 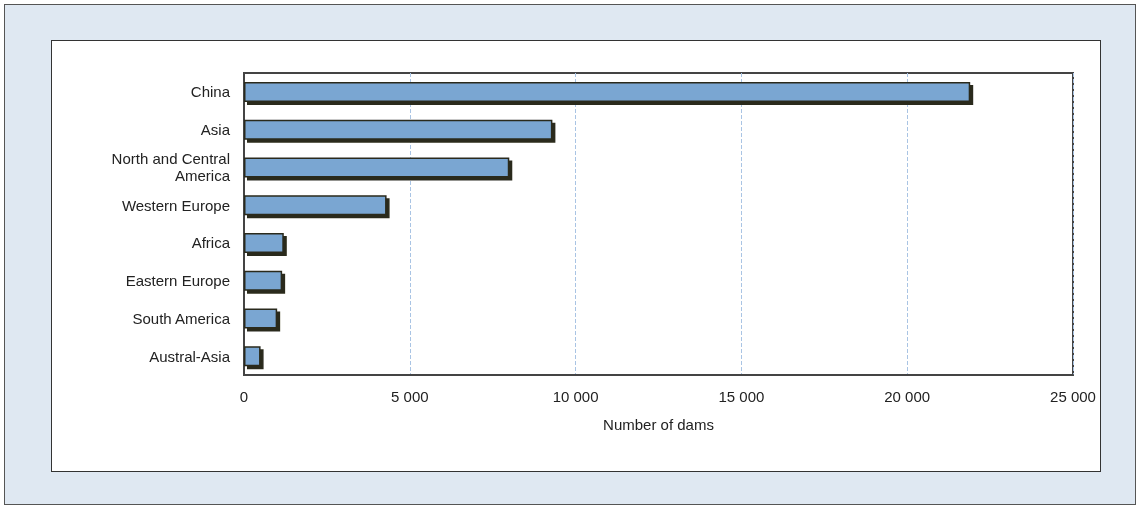 I want to click on y-tick-label: Asia, so click(x=215, y=130).